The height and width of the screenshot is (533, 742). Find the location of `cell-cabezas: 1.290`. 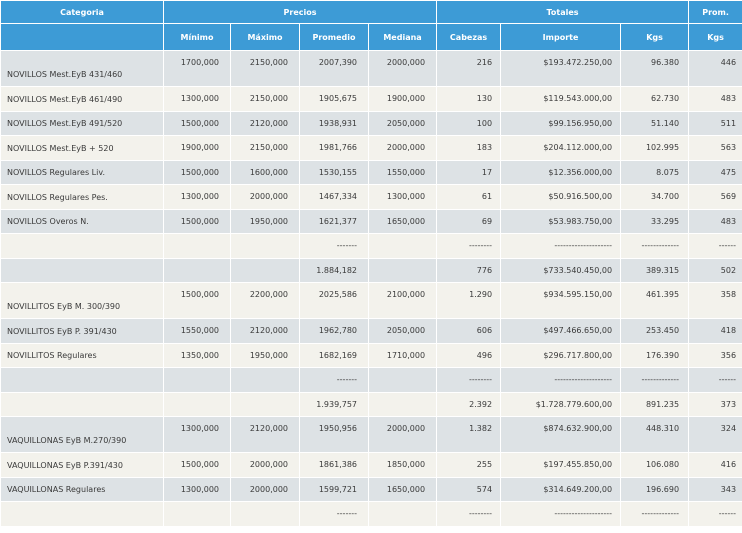

cell-cabezas: 1.290 is located at coordinates (469, 300).